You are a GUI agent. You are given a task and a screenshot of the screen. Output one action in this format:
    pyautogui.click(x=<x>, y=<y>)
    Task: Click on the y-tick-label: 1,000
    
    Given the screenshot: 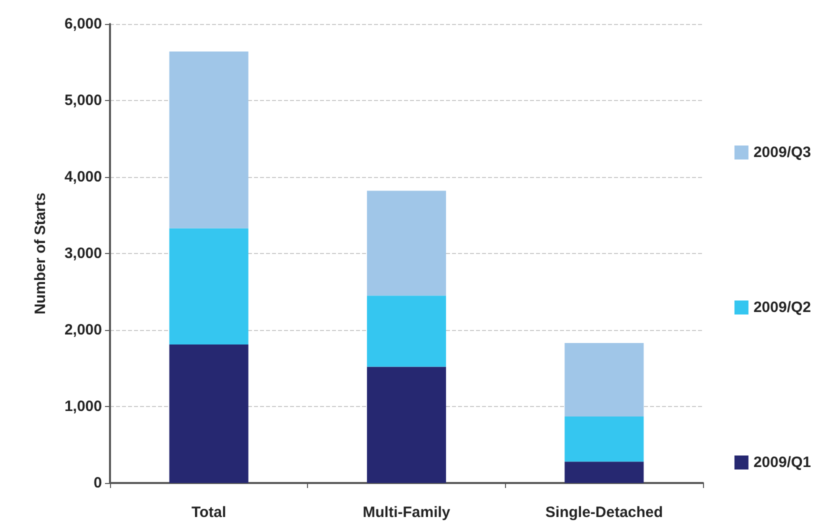 What is the action you would take?
    pyautogui.click(x=83, y=406)
    